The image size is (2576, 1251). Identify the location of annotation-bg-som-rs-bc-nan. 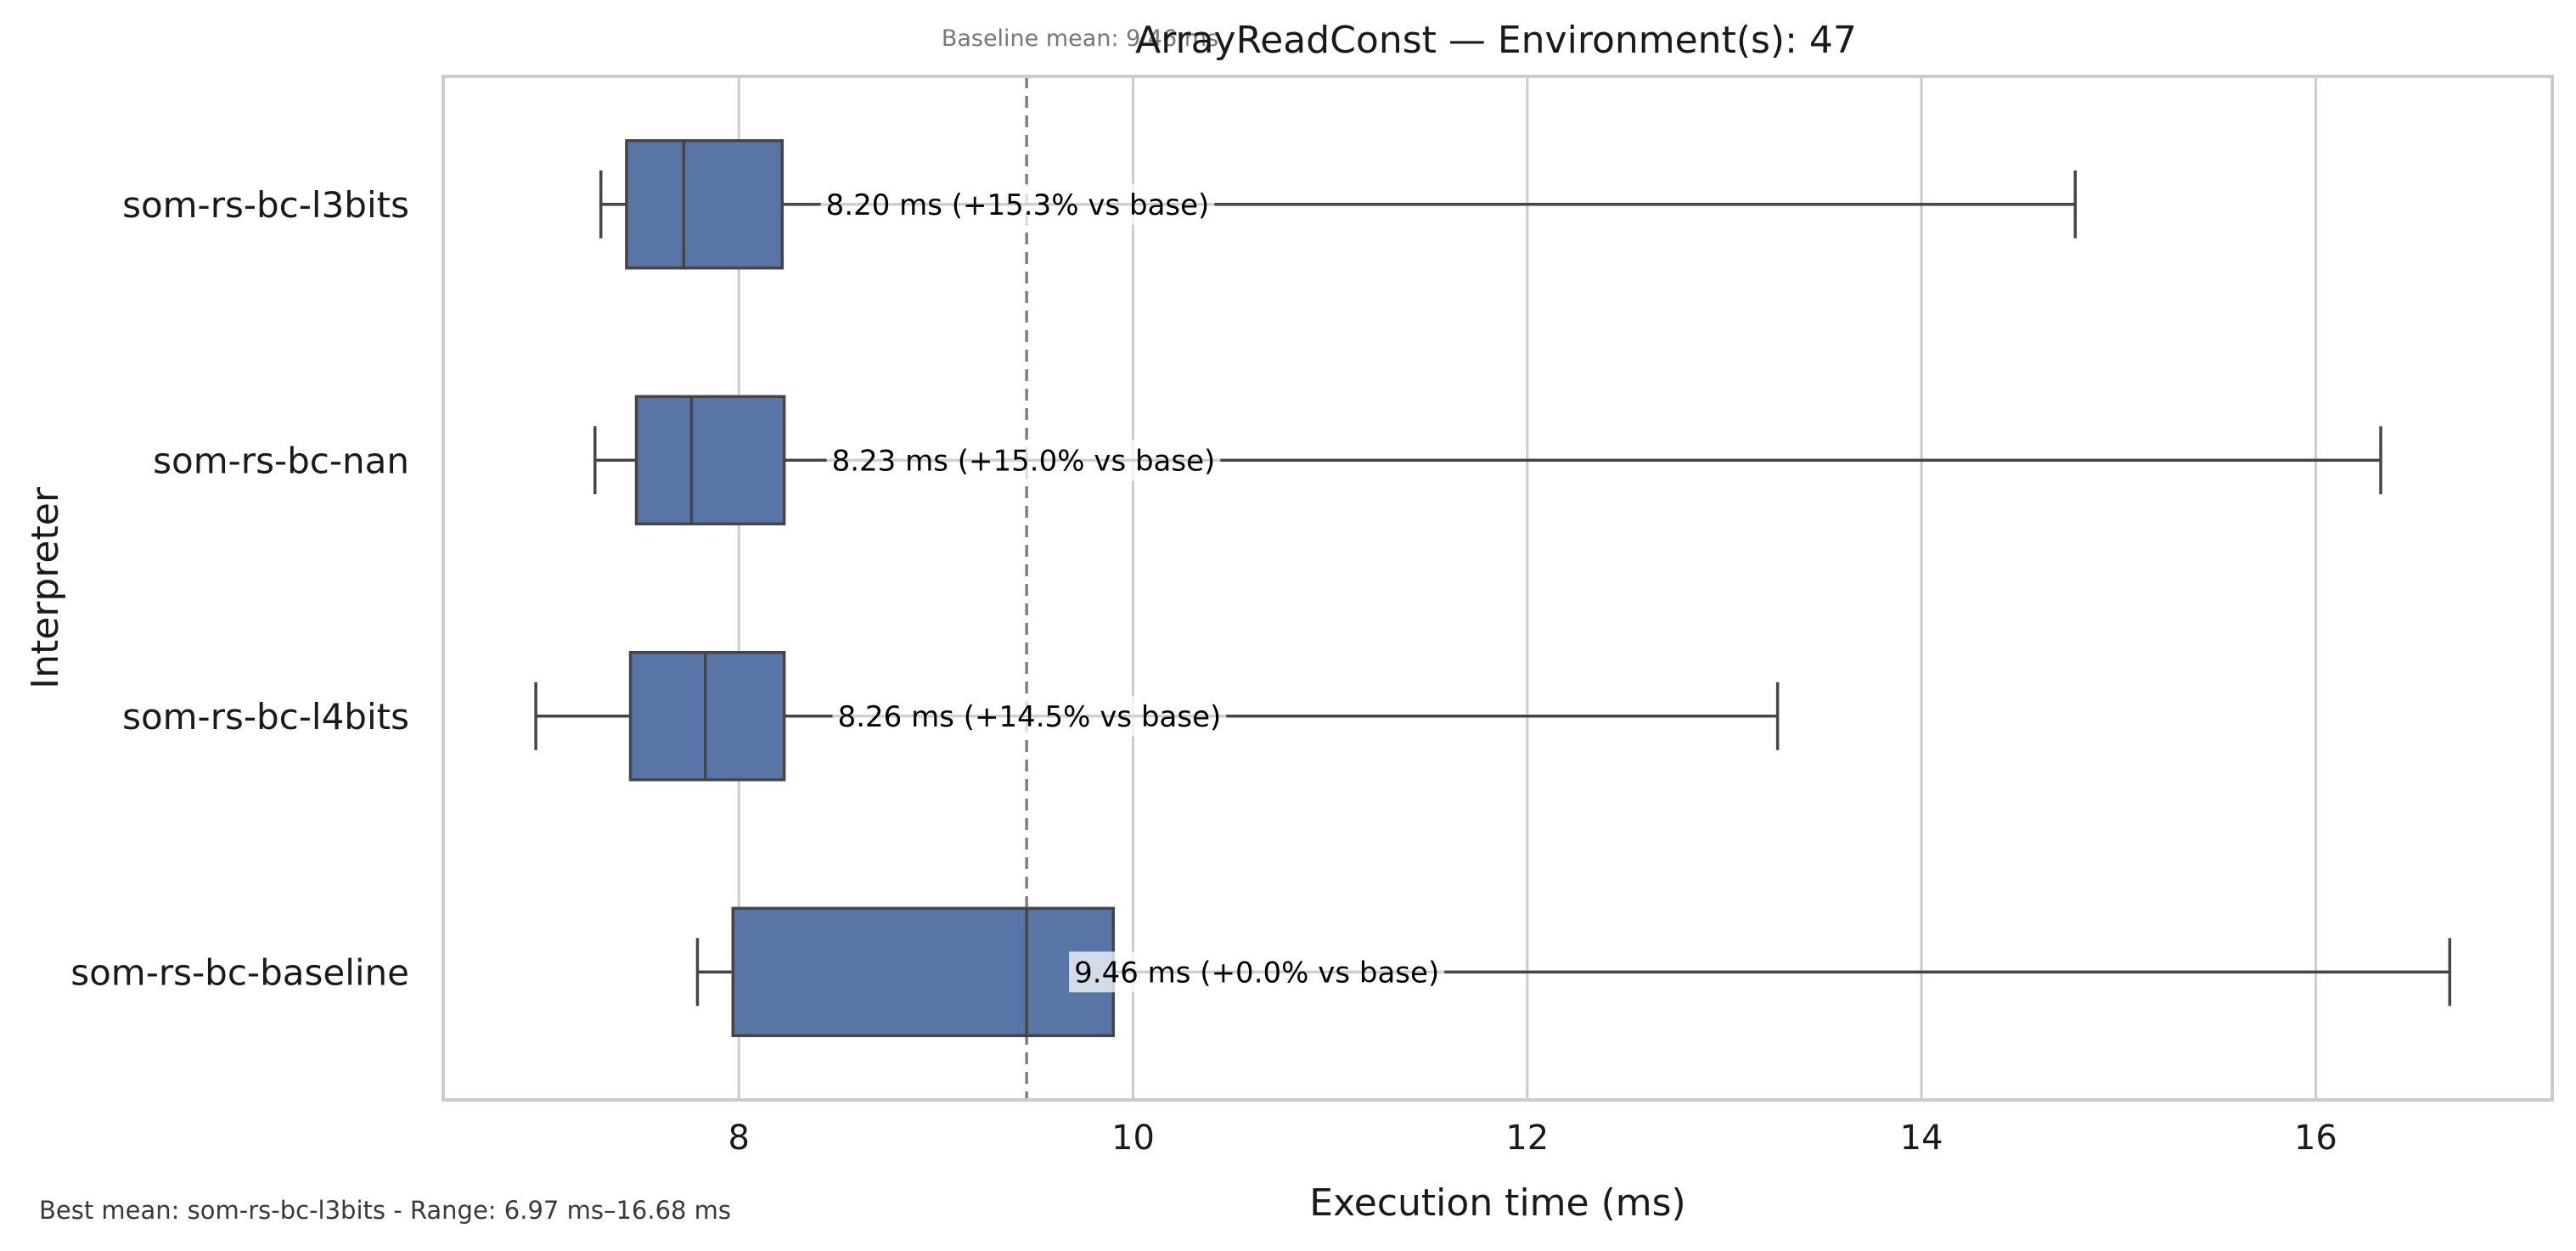
(1023, 461).